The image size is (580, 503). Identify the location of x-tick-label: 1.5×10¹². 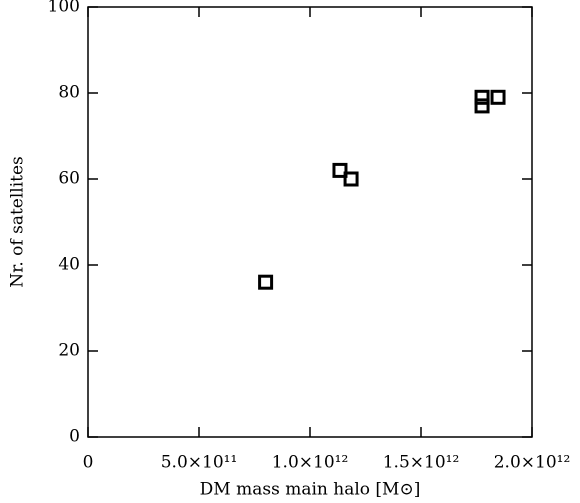
(421, 463).